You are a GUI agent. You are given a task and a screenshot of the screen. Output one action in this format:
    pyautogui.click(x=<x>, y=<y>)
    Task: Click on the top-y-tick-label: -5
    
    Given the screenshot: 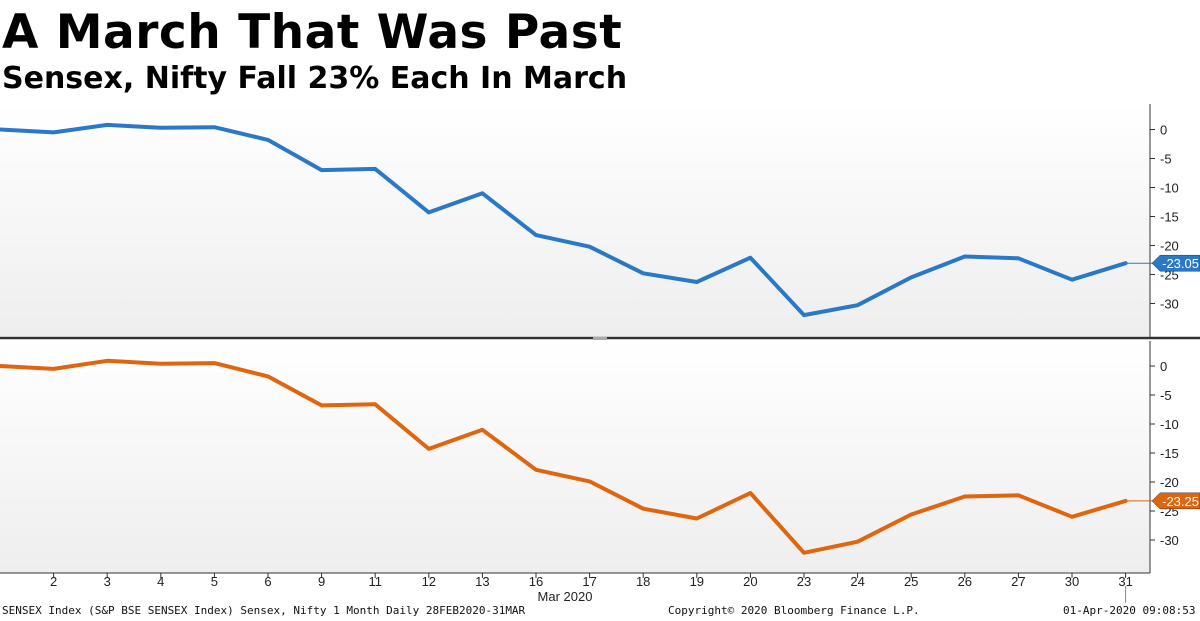 What is the action you would take?
    pyautogui.click(x=1166, y=159)
    